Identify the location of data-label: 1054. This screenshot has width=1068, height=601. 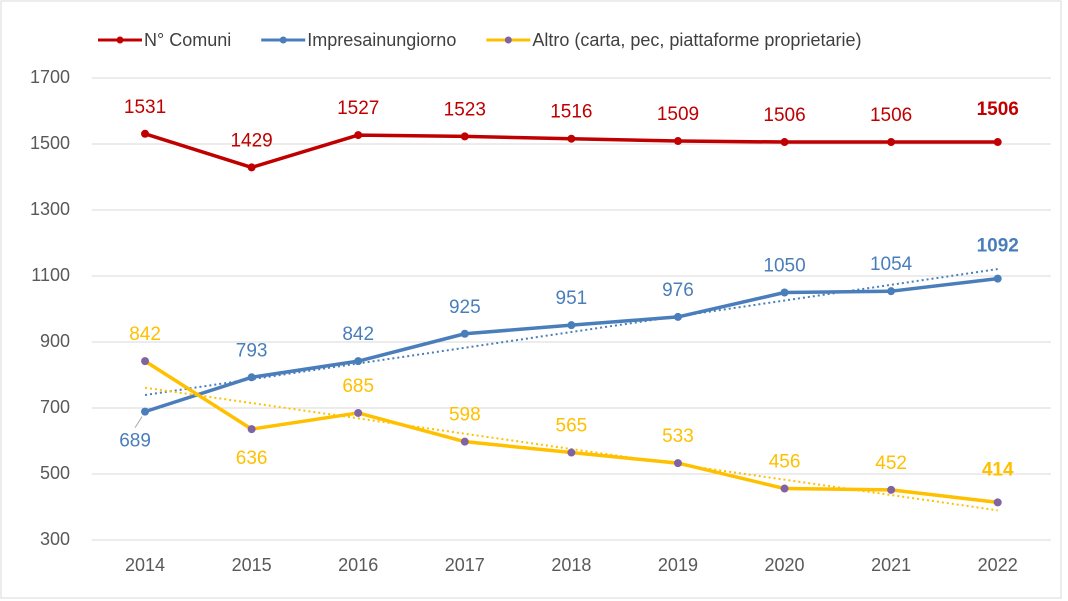
(891, 264).